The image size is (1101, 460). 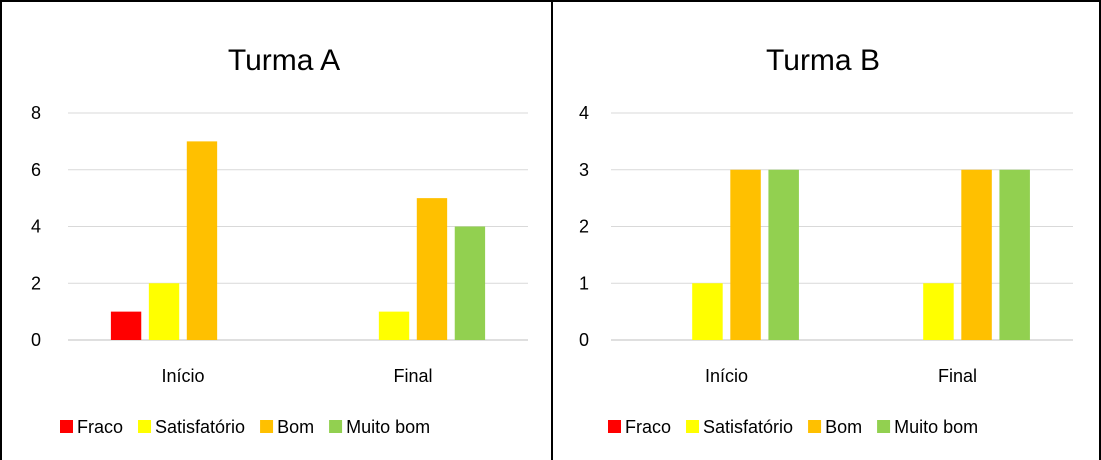 I want to click on chart-title: Turma A, so click(x=284, y=60).